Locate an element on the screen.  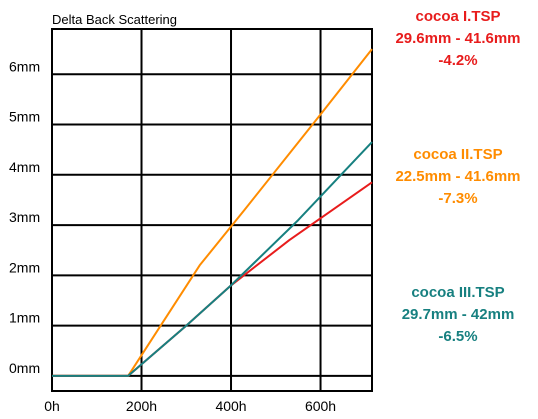
legend-percent: -6.5% is located at coordinates (458, 336).